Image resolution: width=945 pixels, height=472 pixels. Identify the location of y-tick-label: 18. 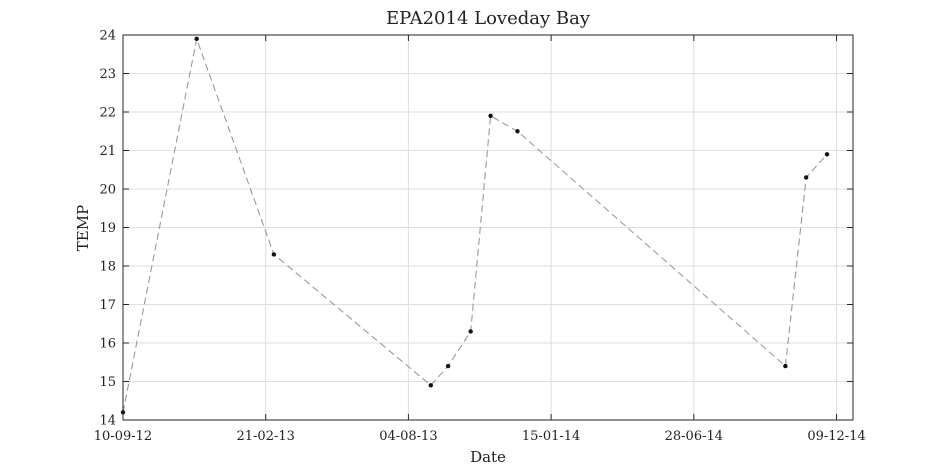
(107, 267).